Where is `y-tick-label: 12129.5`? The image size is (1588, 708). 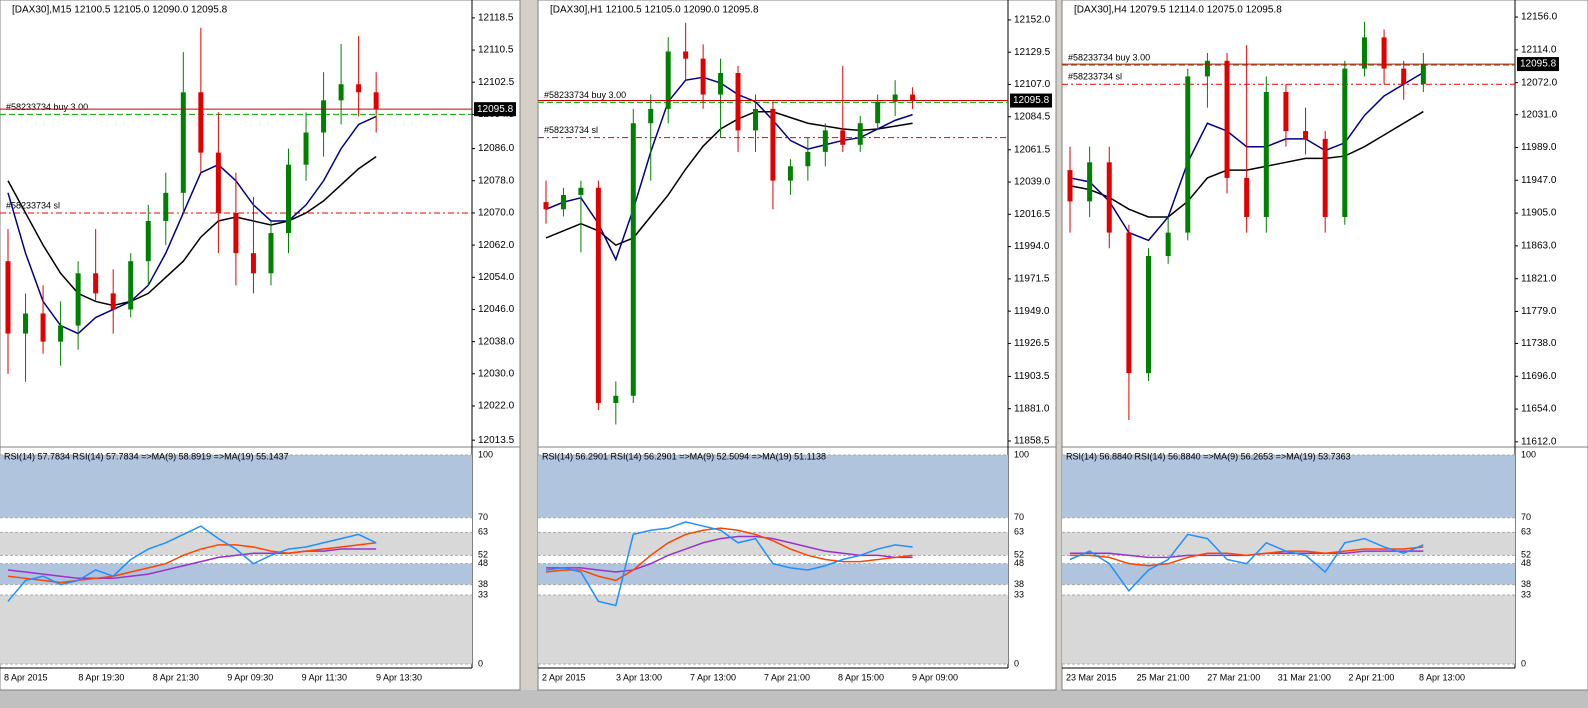
y-tick-label: 12129.5 is located at coordinates (1032, 52).